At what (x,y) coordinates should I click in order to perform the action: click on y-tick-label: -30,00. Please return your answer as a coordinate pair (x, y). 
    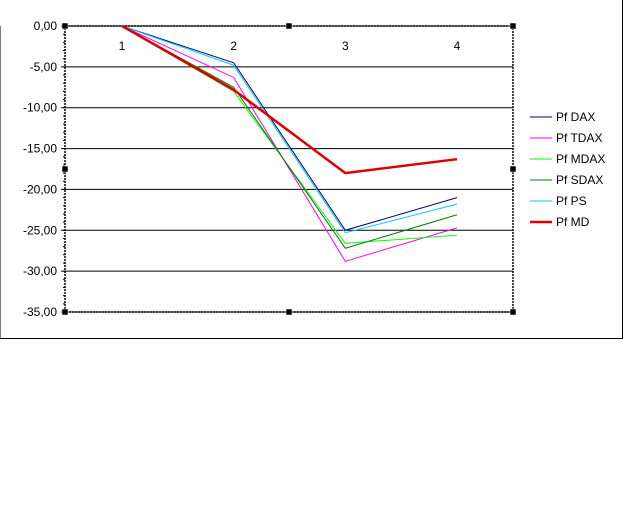
    Looking at the image, I should click on (40, 271).